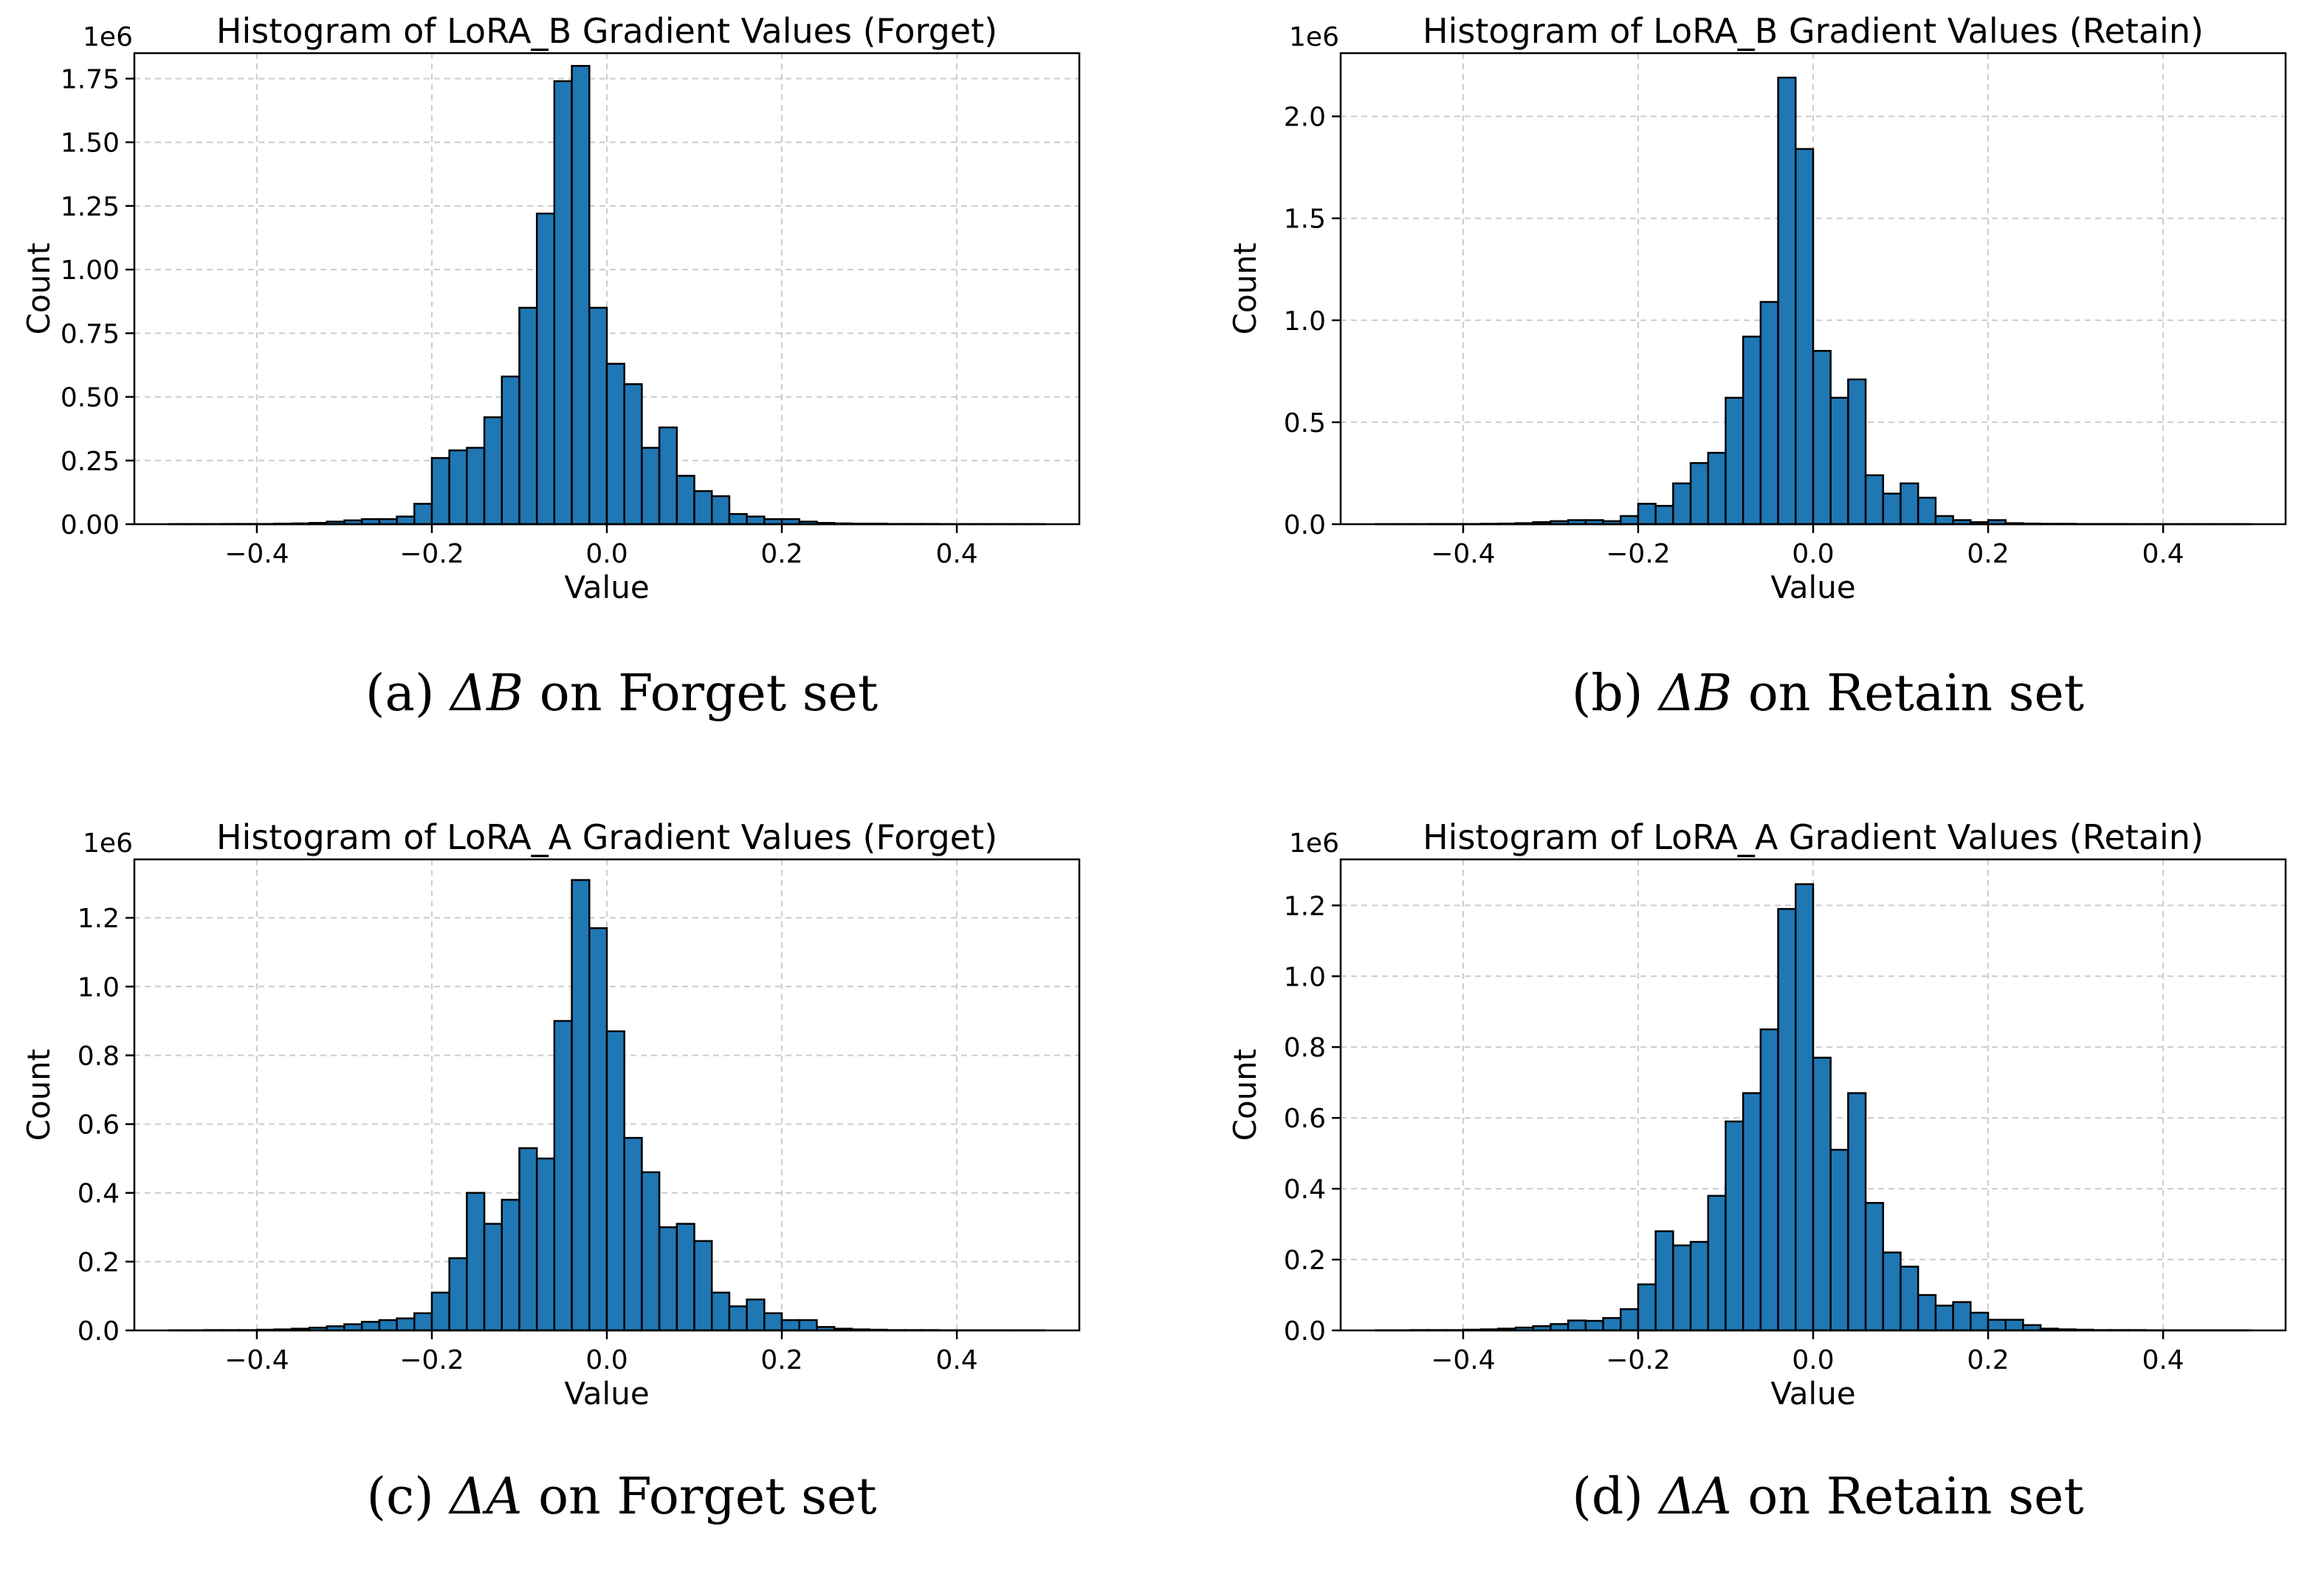 Image resolution: width=2324 pixels, height=1577 pixels. I want to click on y-tick-label: 1.2, so click(1305, 906).